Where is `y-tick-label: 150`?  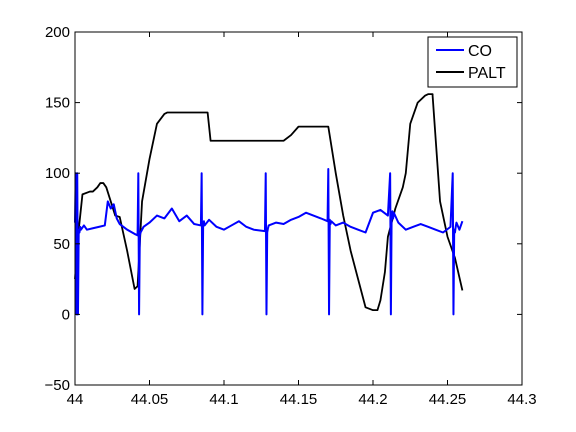
y-tick-label: 150 is located at coordinates (57, 103).